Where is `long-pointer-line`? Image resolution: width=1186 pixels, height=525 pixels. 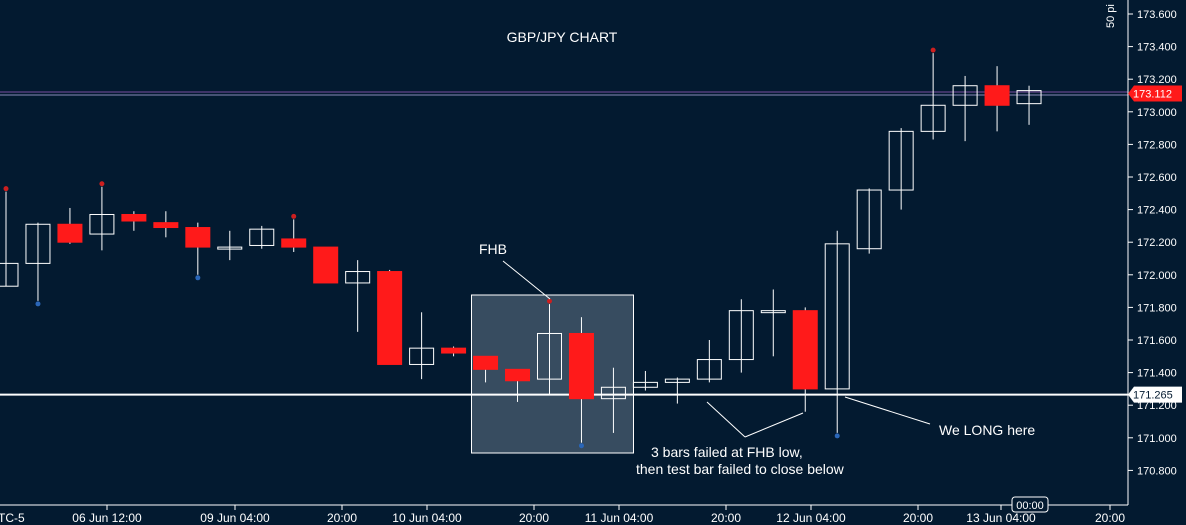 long-pointer-line is located at coordinates (887, 410).